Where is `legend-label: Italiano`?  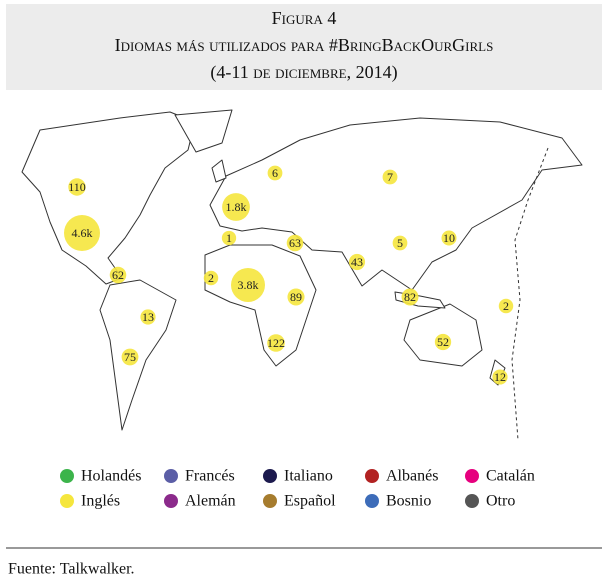 legend-label: Italiano is located at coordinates (308, 476).